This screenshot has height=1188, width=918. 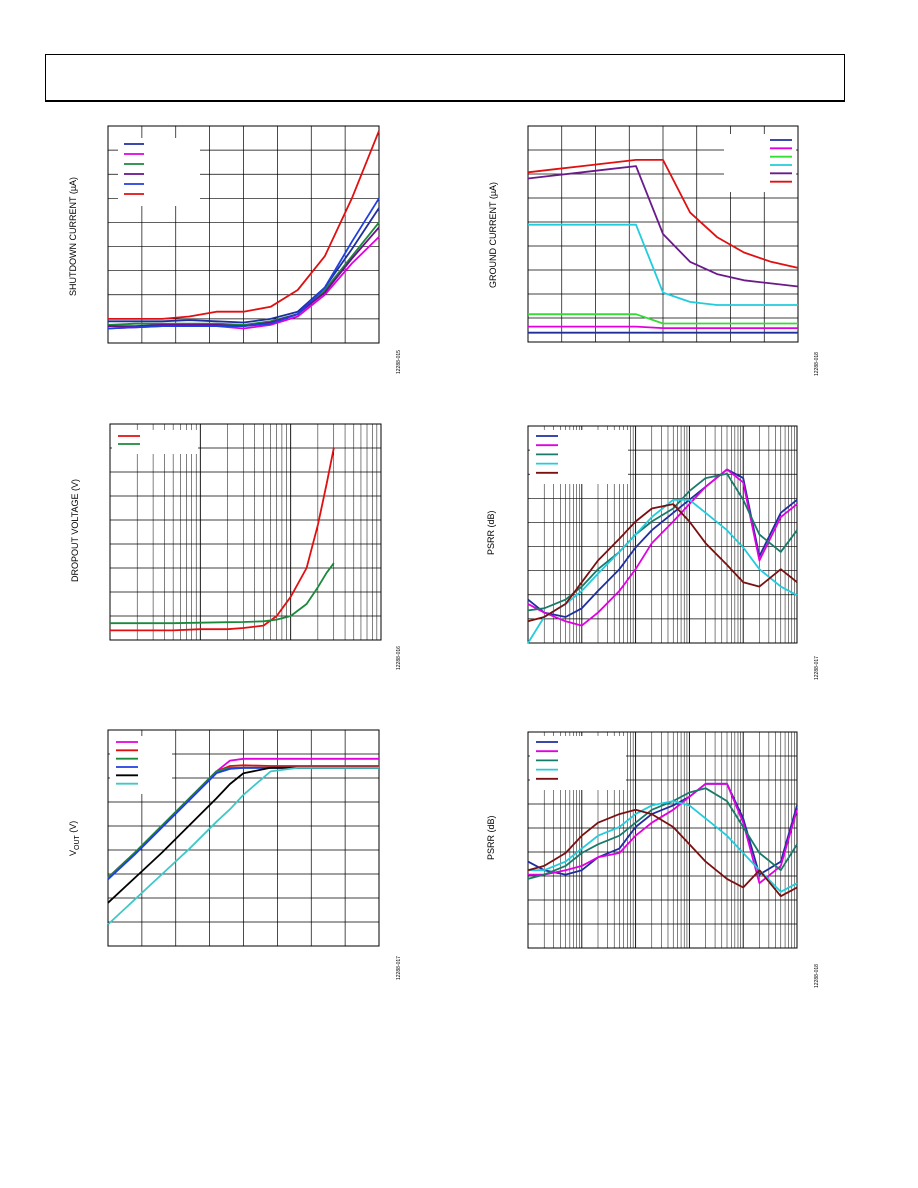 What do you see at coordinates (399, 362) in the screenshot?
I see `figure-id: 12288-015` at bounding box center [399, 362].